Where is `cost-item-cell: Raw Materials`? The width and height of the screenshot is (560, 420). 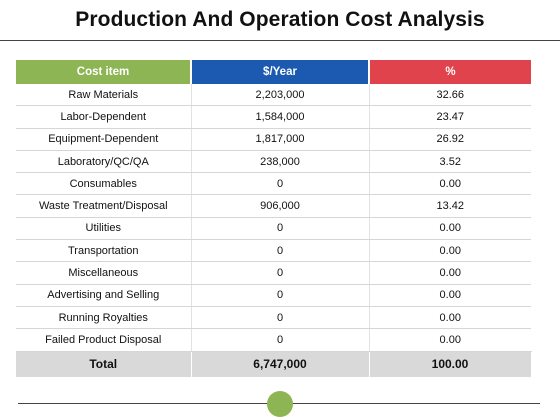
cost-item-cell: Raw Materials is located at coordinates (104, 95).